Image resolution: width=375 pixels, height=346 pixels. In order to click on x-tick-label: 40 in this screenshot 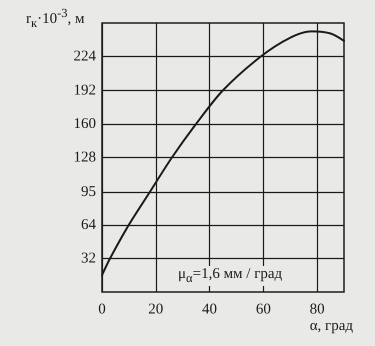, I will do `click(210, 310)`.